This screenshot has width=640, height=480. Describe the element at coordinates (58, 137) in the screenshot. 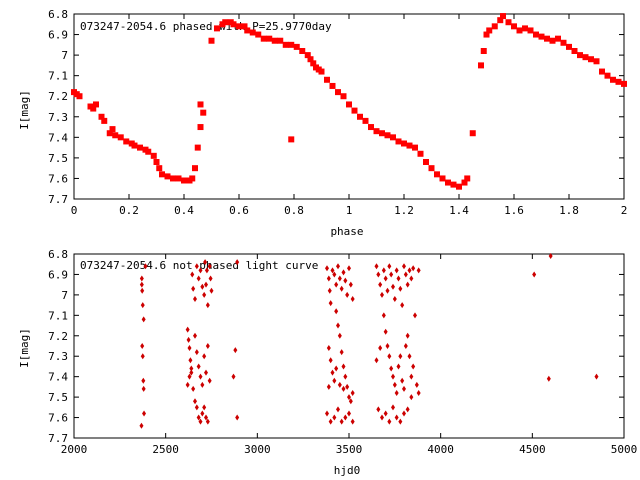

I see `phased-ytick-label: 7.4` at that location.